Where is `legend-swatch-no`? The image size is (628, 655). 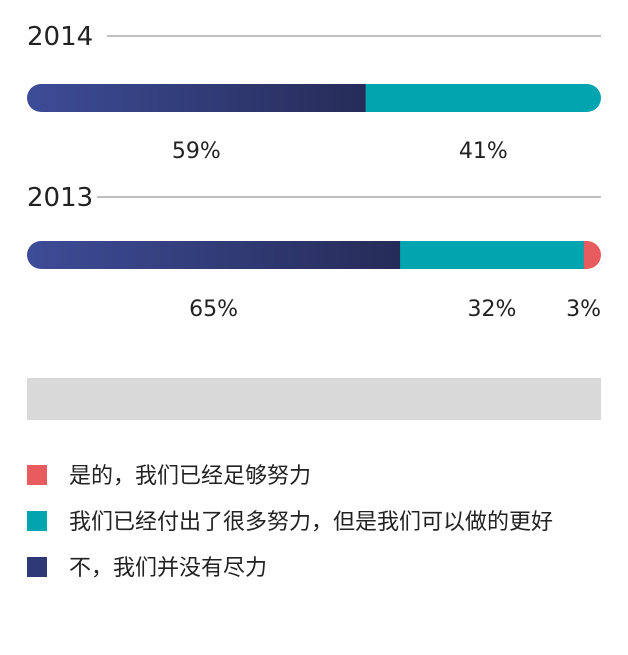
legend-swatch-no is located at coordinates (37, 567).